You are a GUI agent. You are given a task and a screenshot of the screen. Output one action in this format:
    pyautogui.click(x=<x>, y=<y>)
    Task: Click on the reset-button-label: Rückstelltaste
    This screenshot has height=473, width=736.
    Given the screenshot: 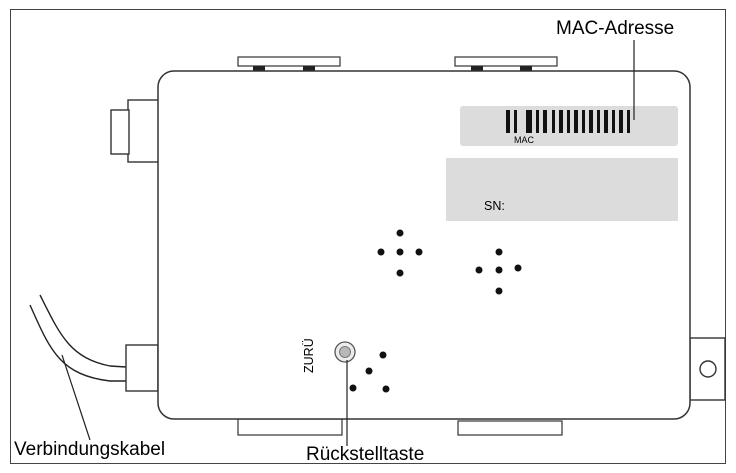 What is the action you would take?
    pyautogui.click(x=365, y=454)
    